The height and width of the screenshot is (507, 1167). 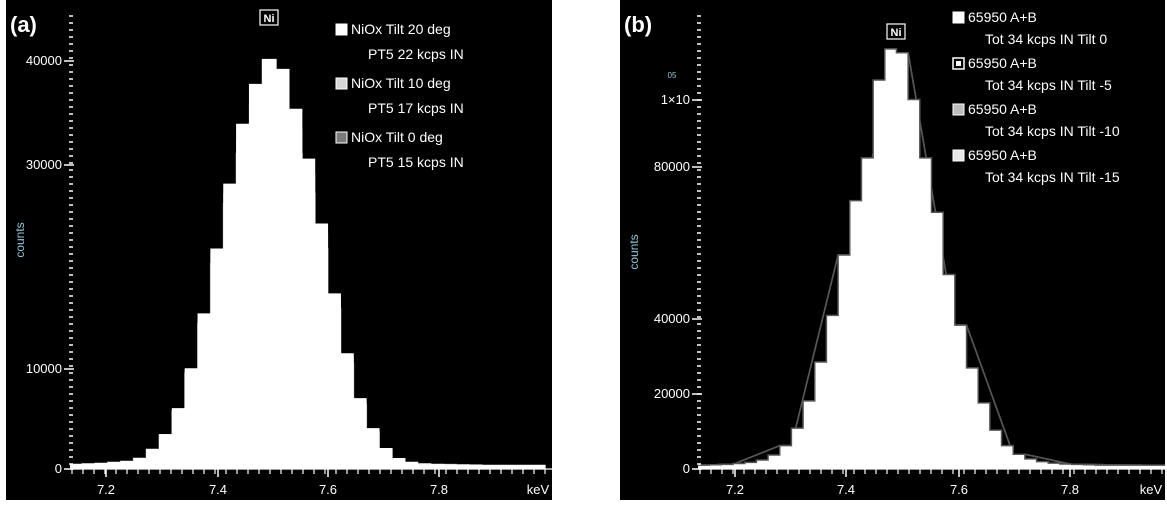 What do you see at coordinates (416, 162) in the screenshot?
I see `legend-series-subtitle: PT5 15 kcps IN` at bounding box center [416, 162].